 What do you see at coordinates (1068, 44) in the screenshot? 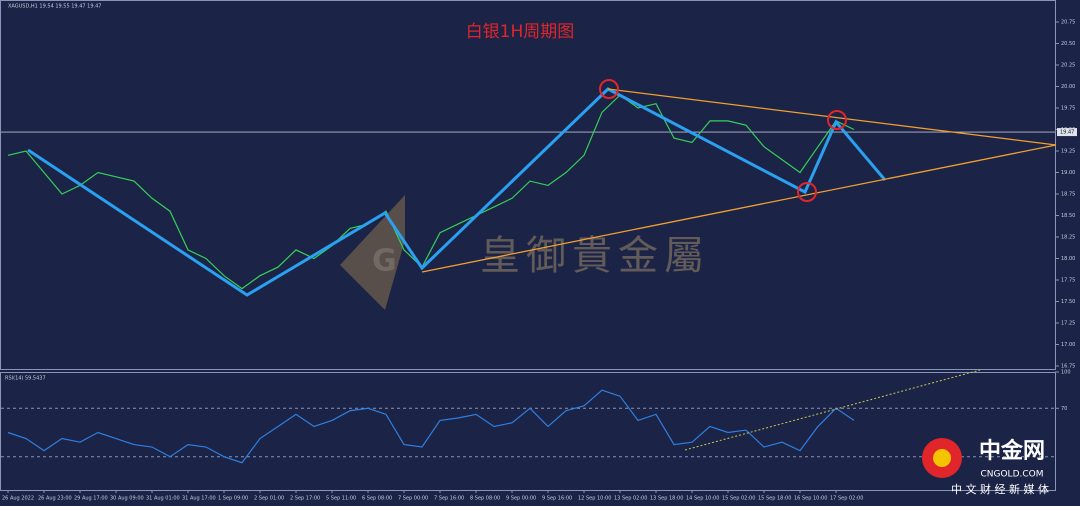
I see `y-tick-label: 20.50` at bounding box center [1068, 44].